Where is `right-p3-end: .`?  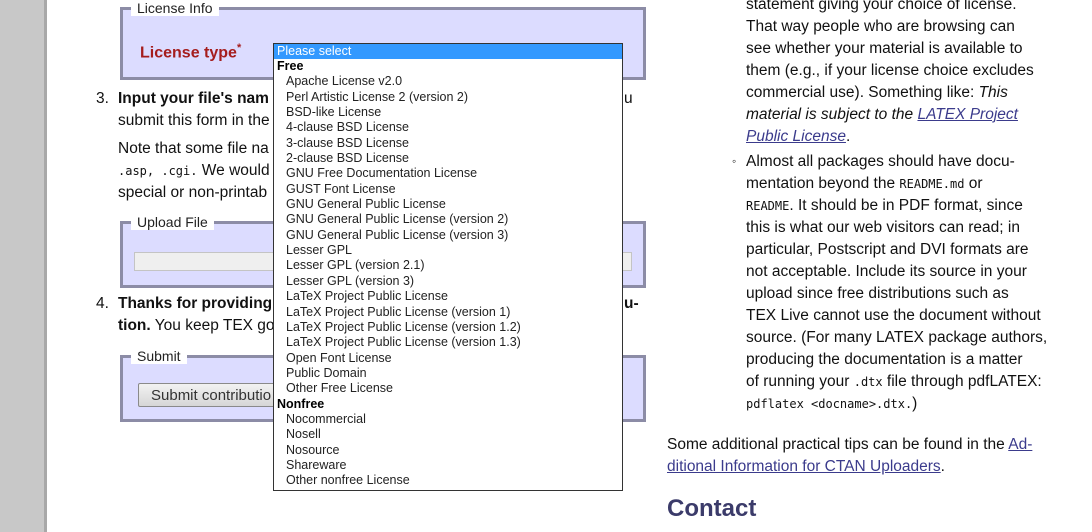
right-p3-end: . is located at coordinates (942, 466).